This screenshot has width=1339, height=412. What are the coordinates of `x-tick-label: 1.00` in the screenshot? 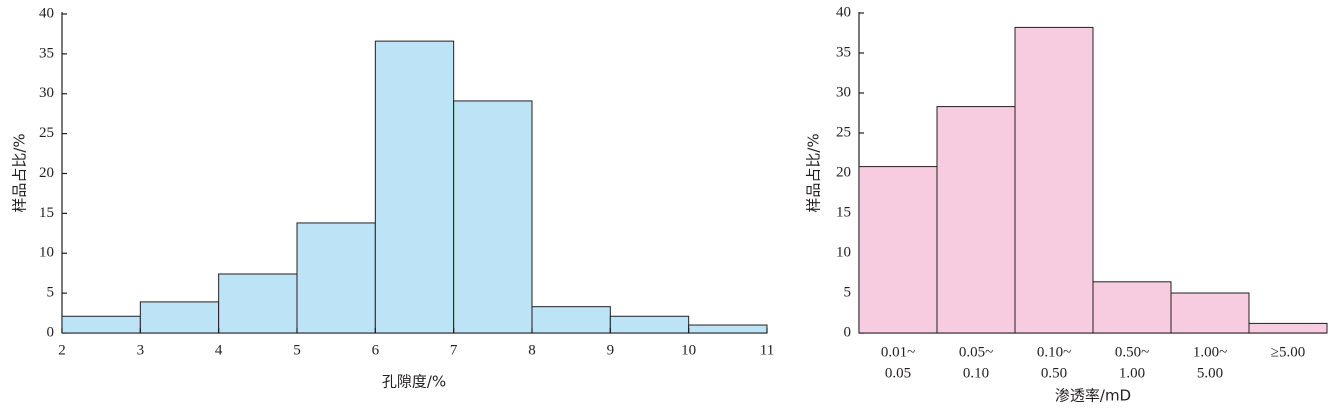 It's located at (1132, 373).